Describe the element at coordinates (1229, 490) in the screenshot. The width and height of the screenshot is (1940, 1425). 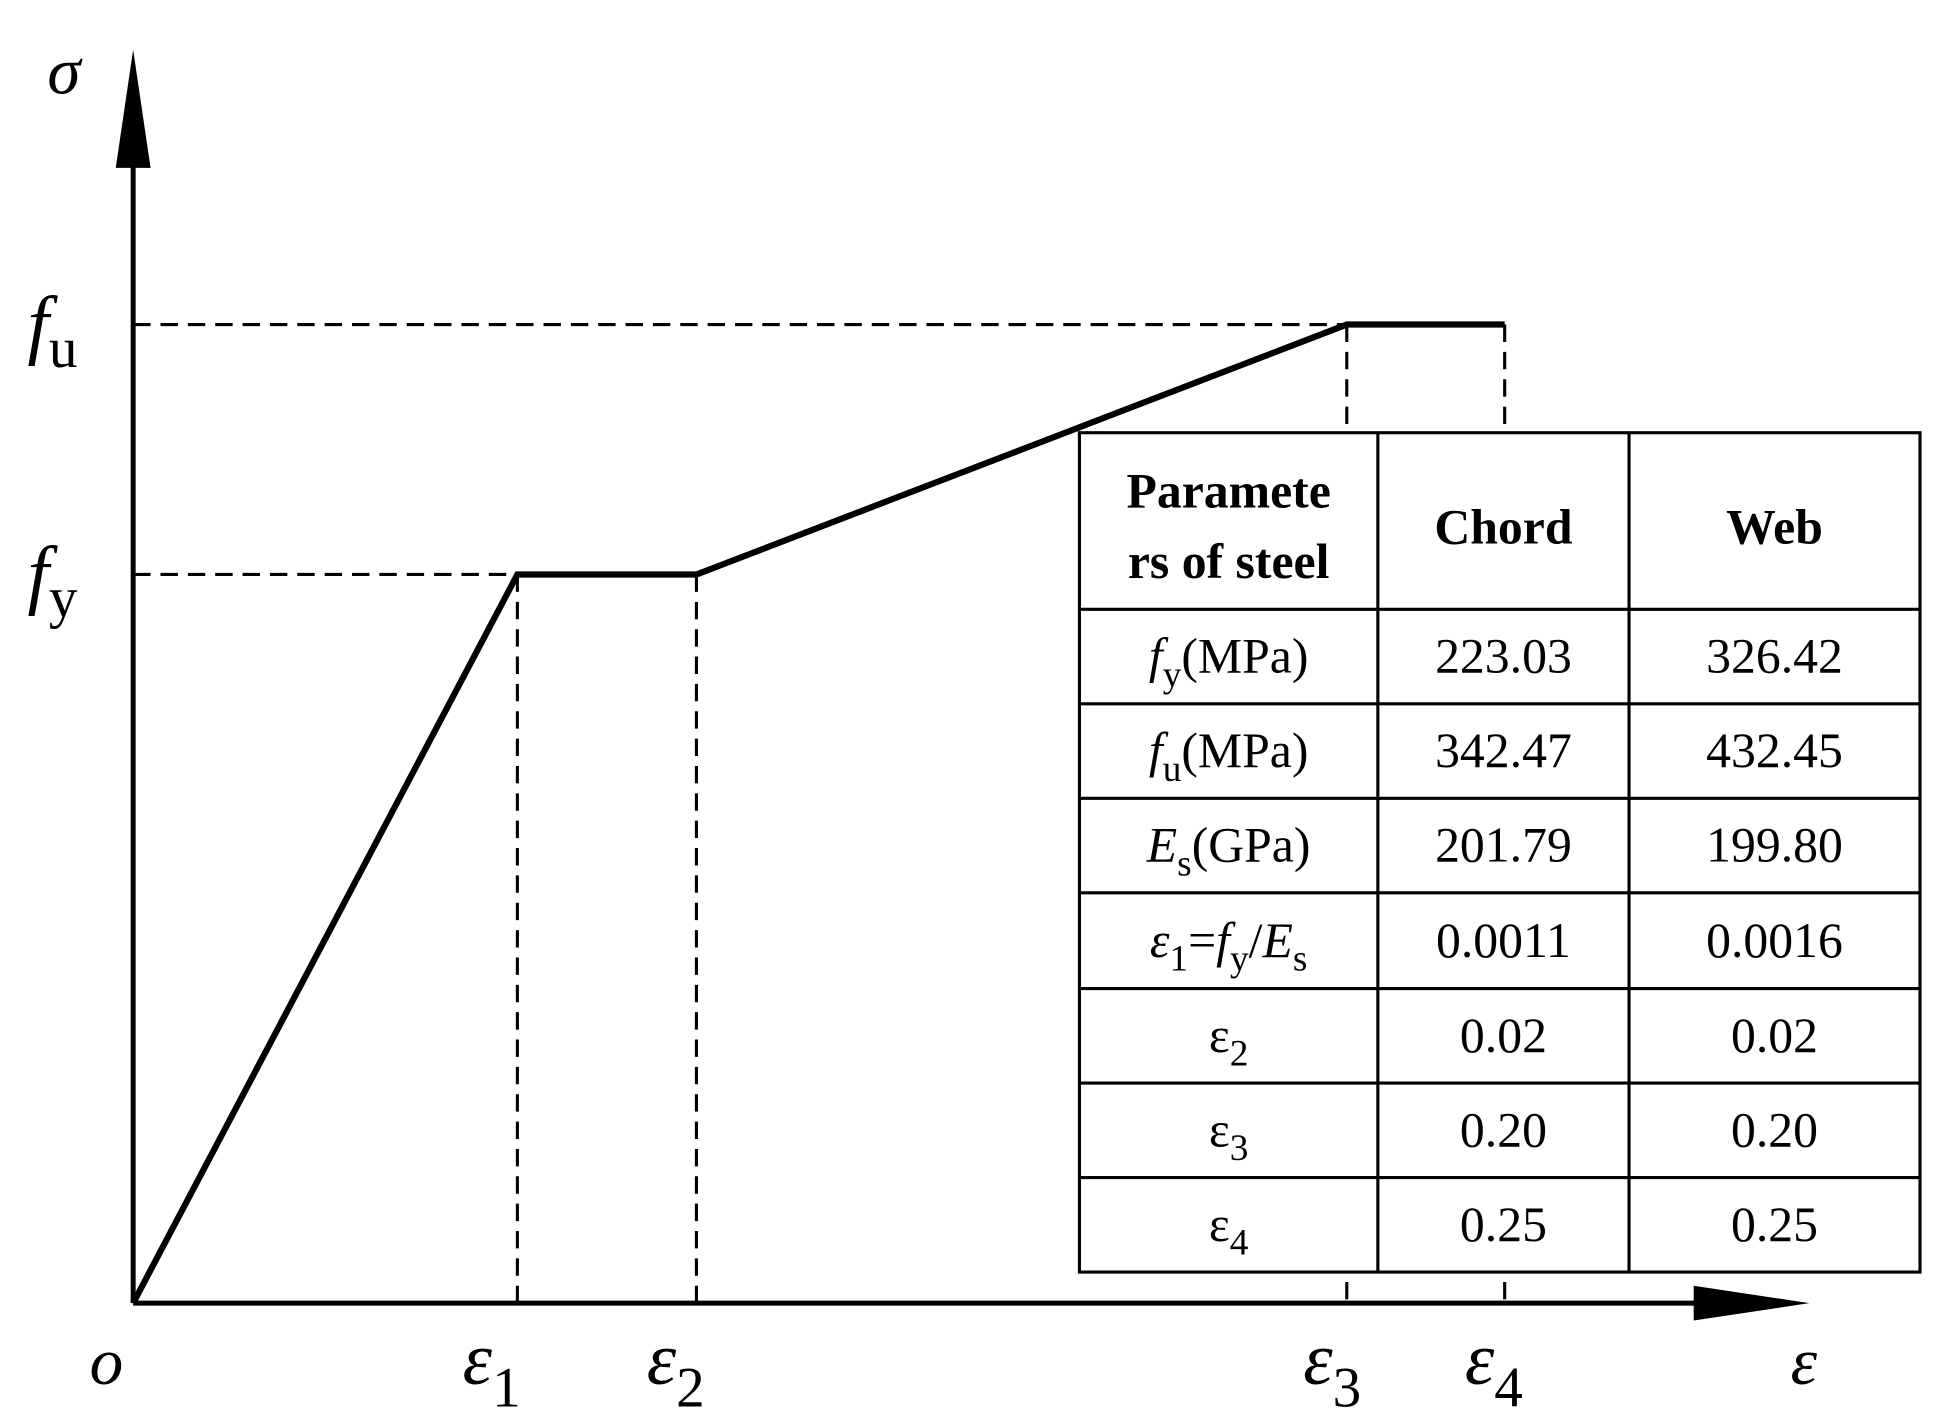
I see `header-cell: Paramete` at that location.